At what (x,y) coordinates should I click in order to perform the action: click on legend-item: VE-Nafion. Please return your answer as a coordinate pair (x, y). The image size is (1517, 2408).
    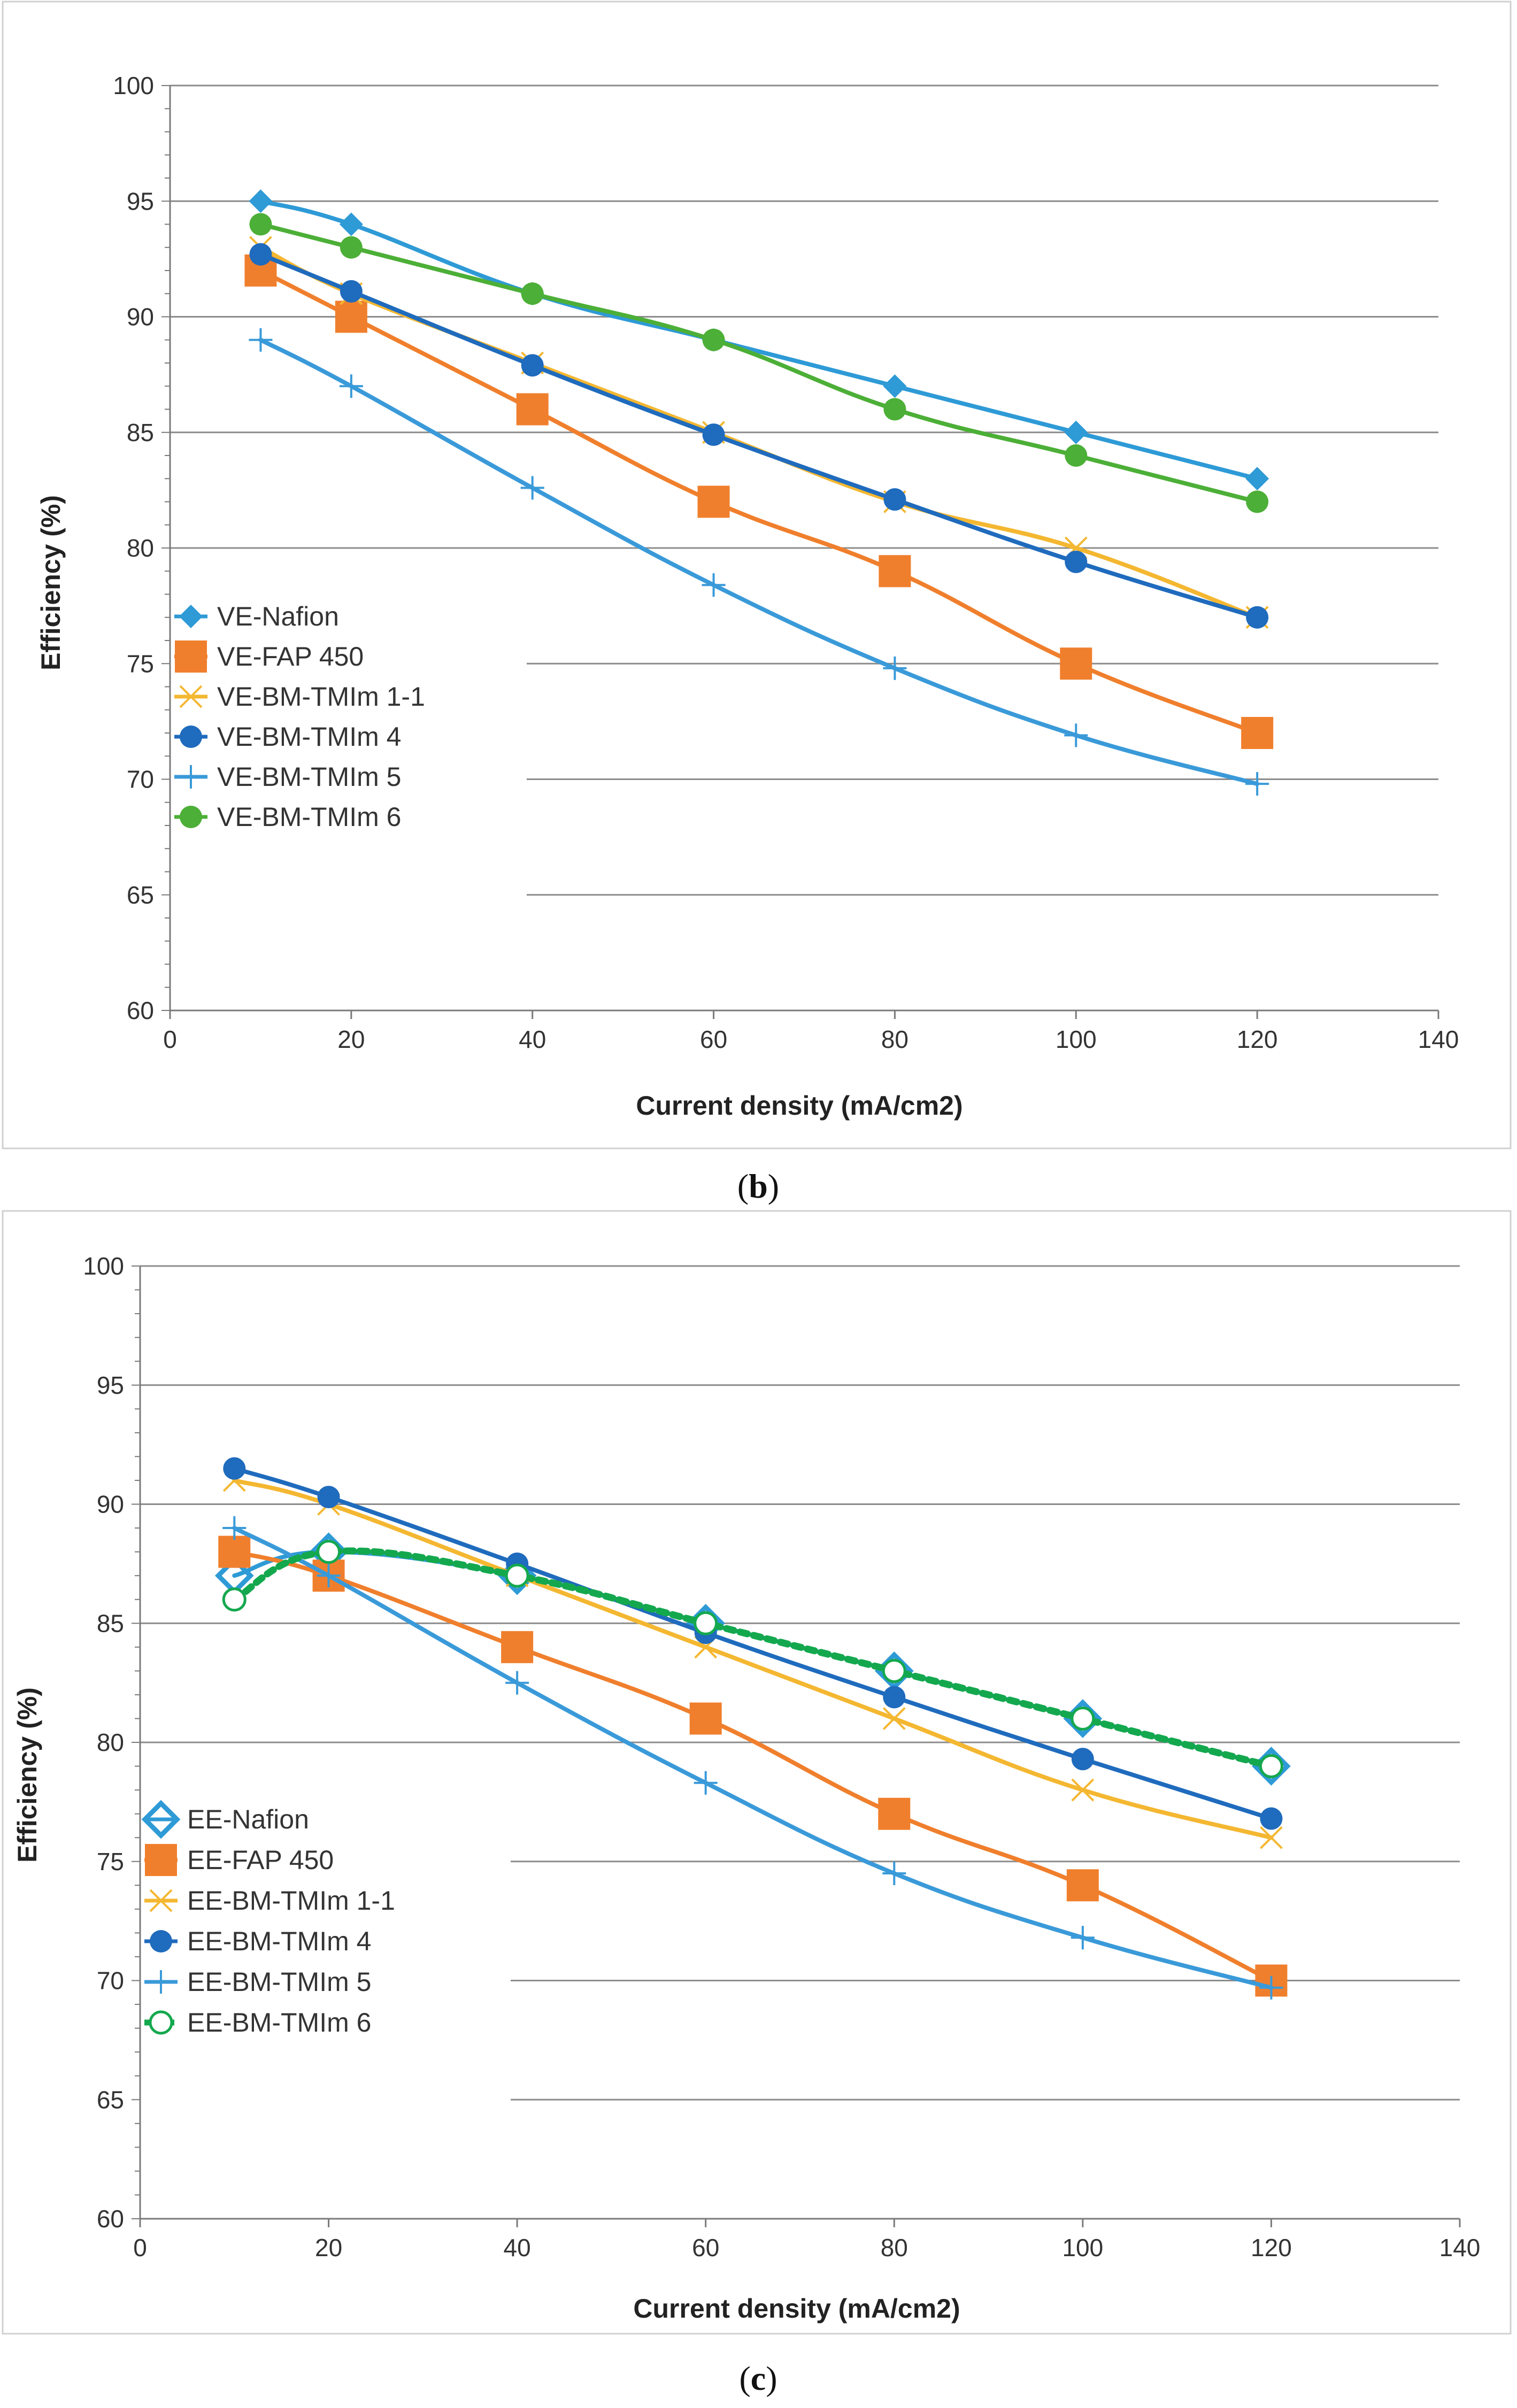
    Looking at the image, I should click on (256, 616).